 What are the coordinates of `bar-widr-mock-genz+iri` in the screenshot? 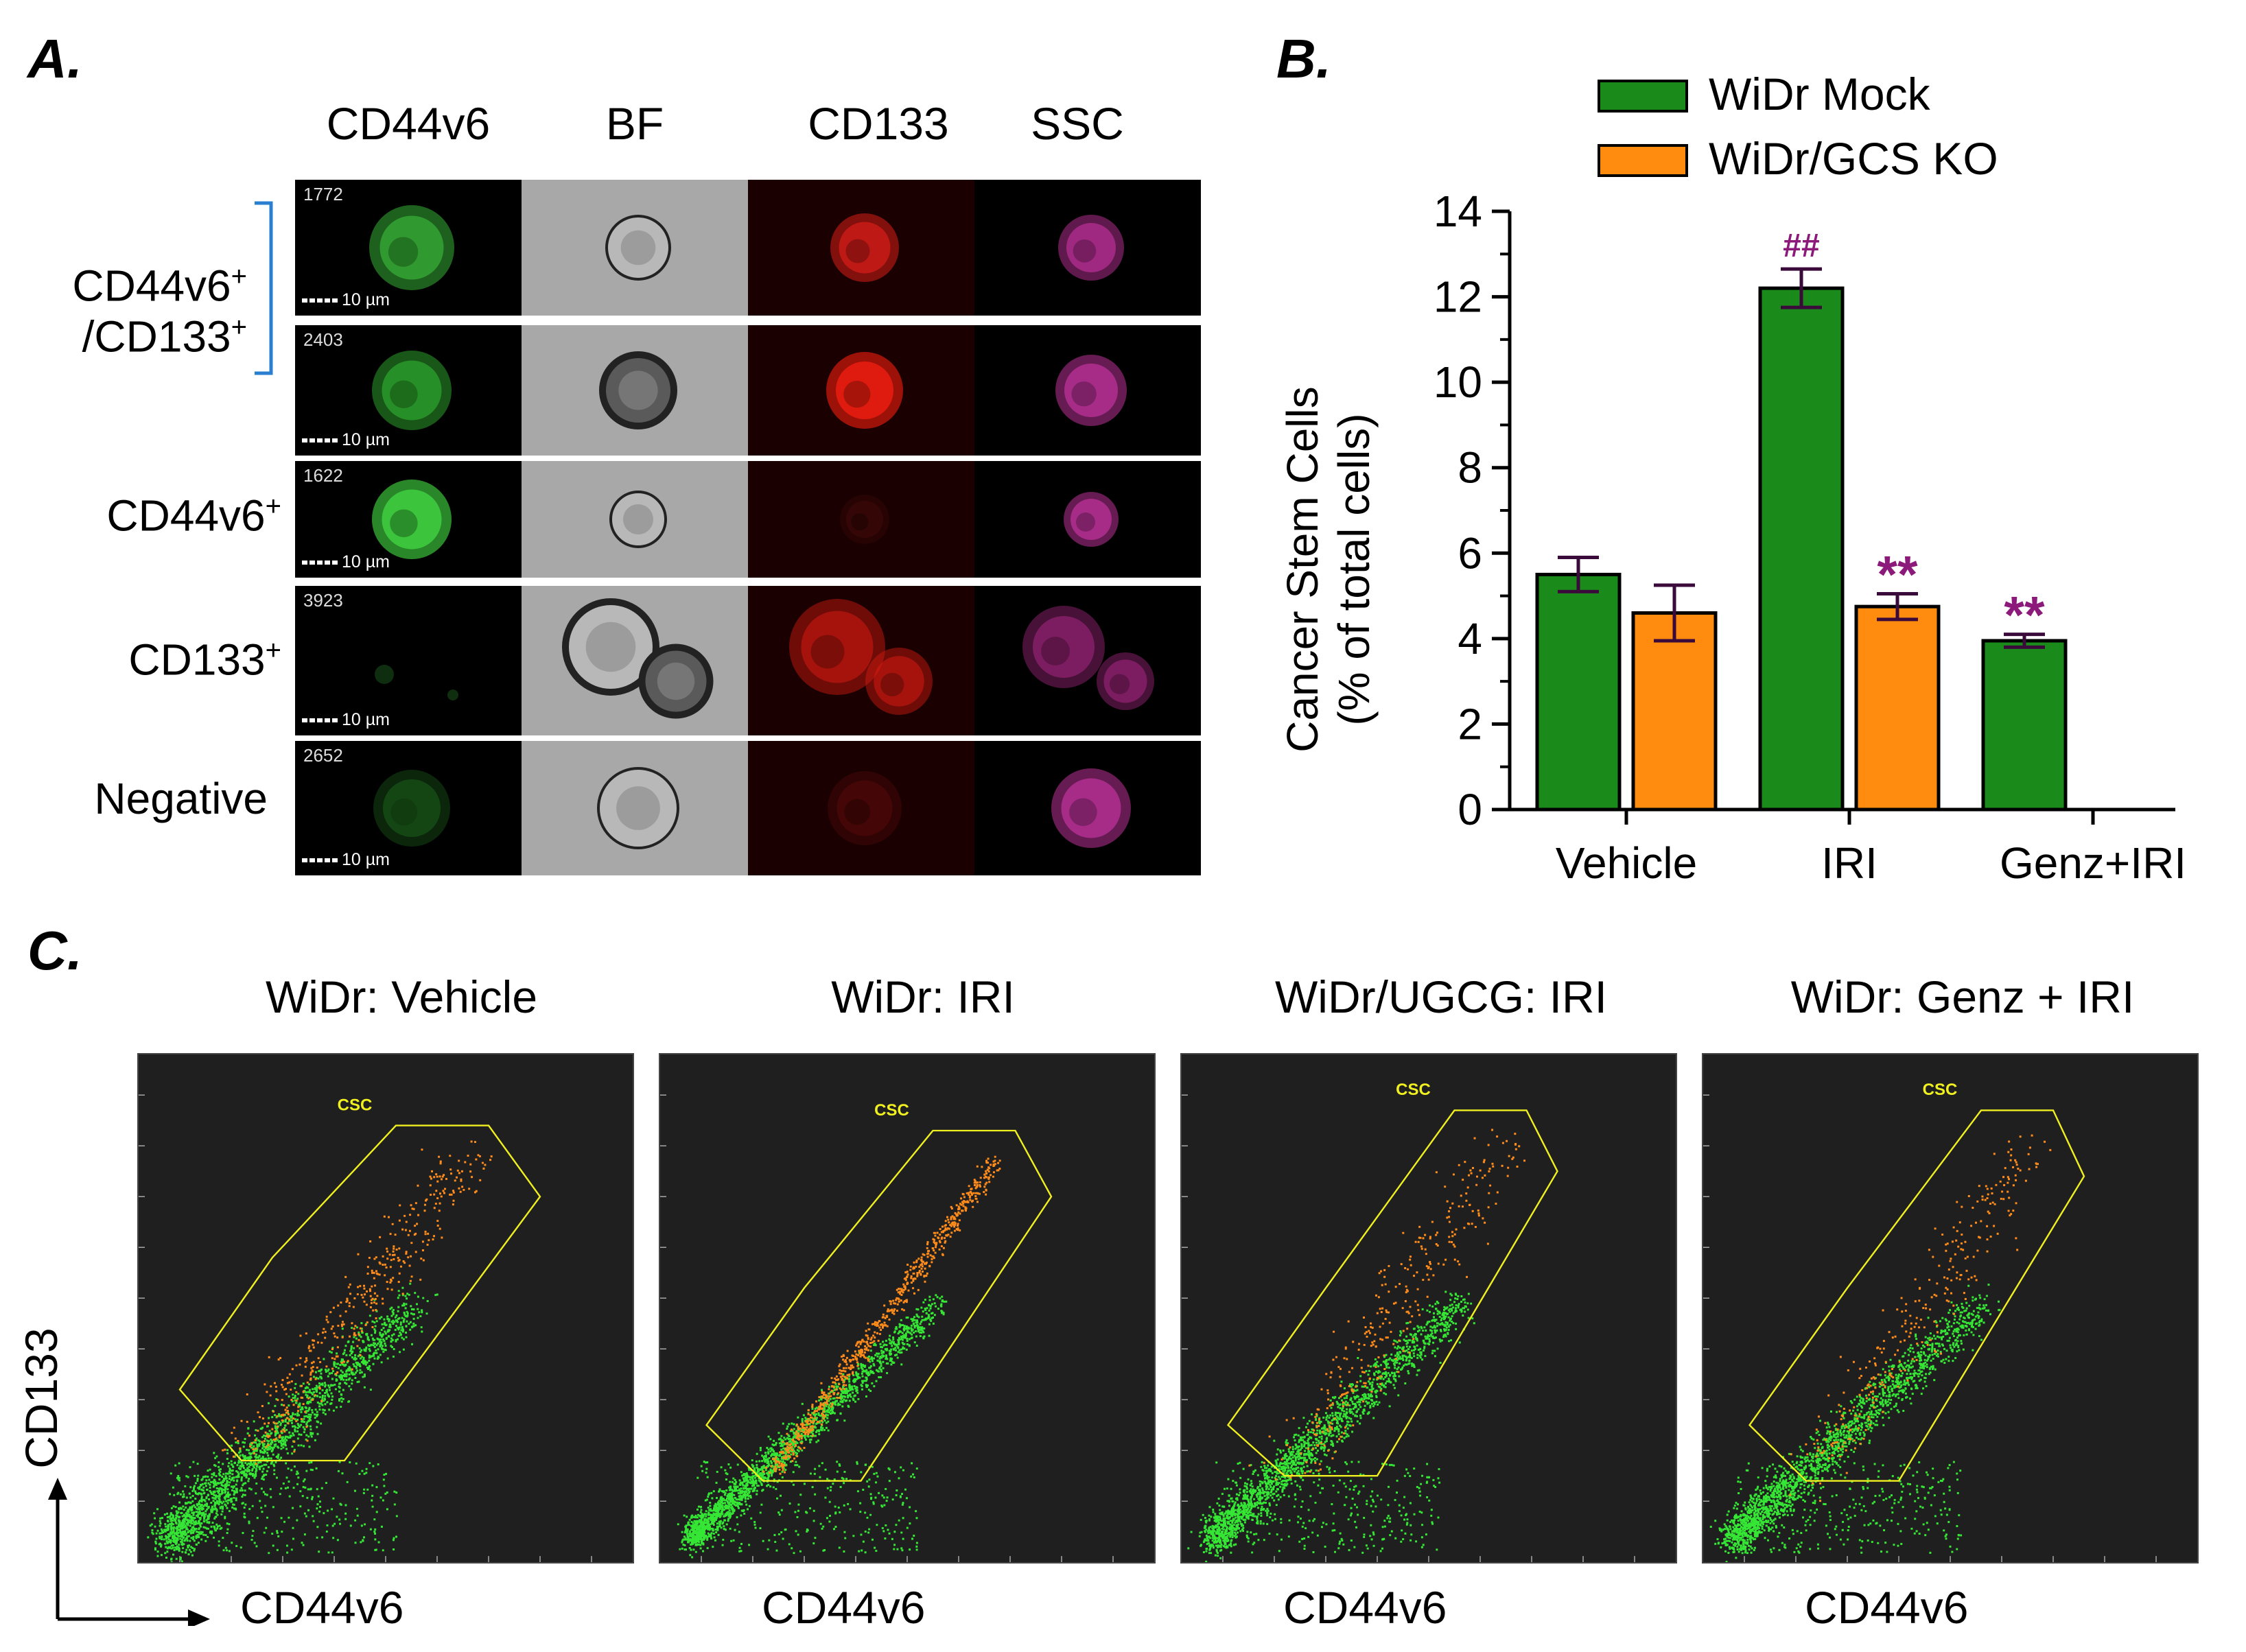 It's located at (2024, 725).